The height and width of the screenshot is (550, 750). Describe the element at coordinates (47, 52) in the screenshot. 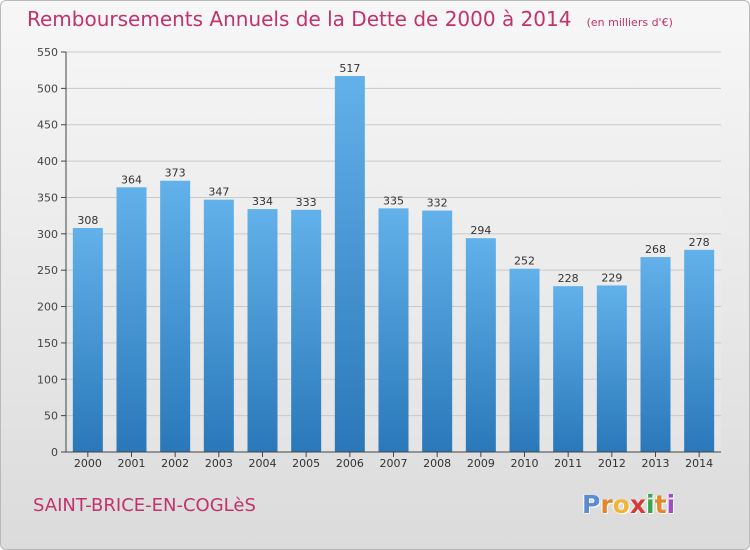

I see `y-tick-label: 550` at that location.